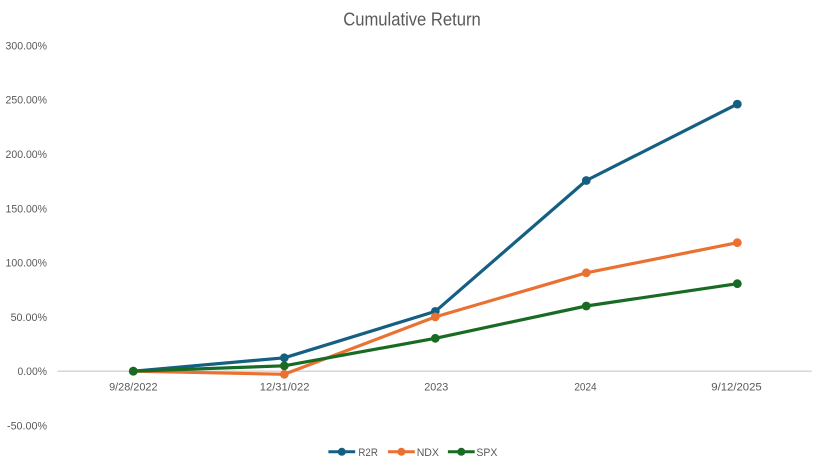 The image size is (824, 466). What do you see at coordinates (27, 264) in the screenshot?
I see `svg-text: 100.00%` at bounding box center [27, 264].